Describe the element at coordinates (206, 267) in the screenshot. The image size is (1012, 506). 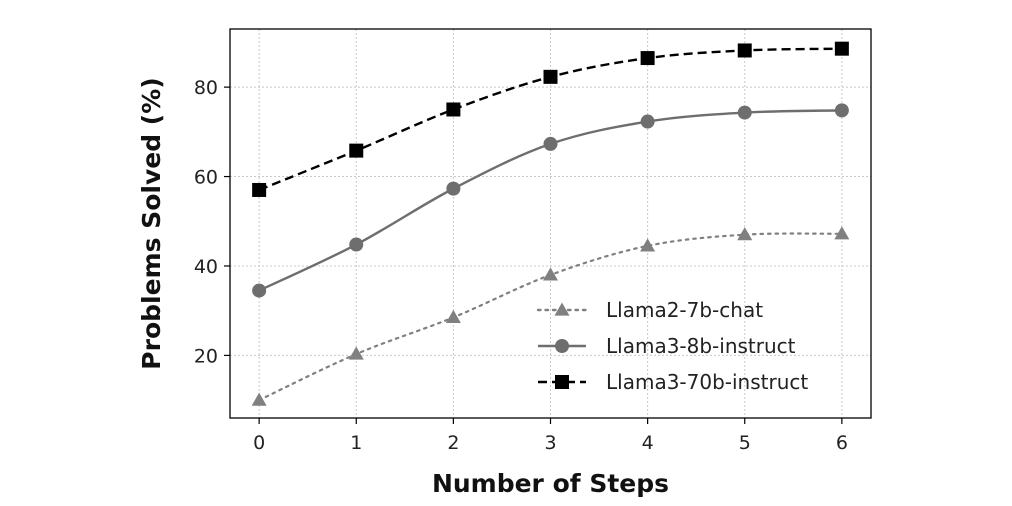
I see `y-tick-label: 40` at that location.